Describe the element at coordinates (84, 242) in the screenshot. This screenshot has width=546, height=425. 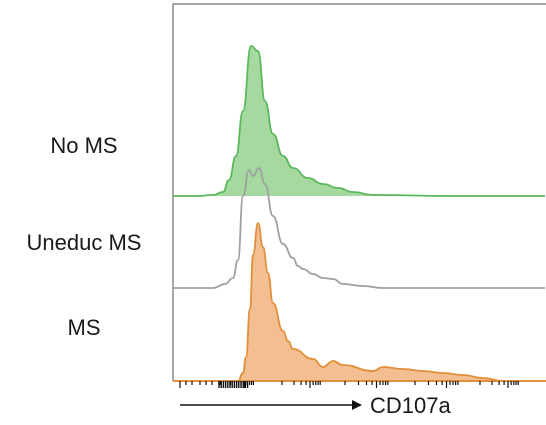
I see `row-label-2: Uneduc MS` at that location.